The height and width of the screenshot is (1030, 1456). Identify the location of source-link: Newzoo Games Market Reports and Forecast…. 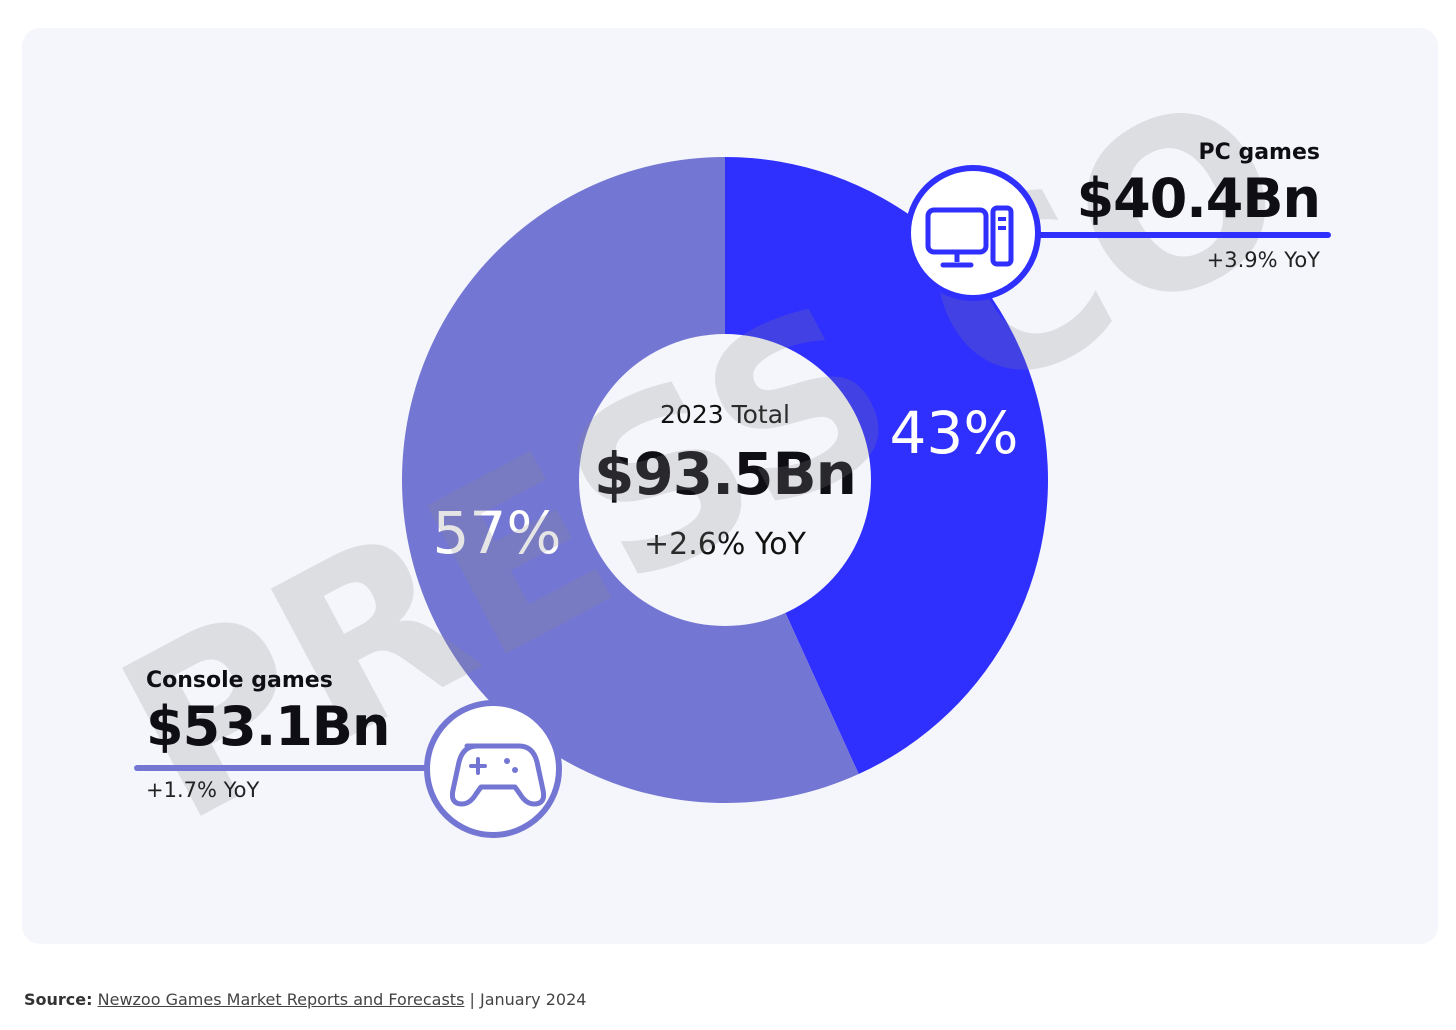
(281, 999).